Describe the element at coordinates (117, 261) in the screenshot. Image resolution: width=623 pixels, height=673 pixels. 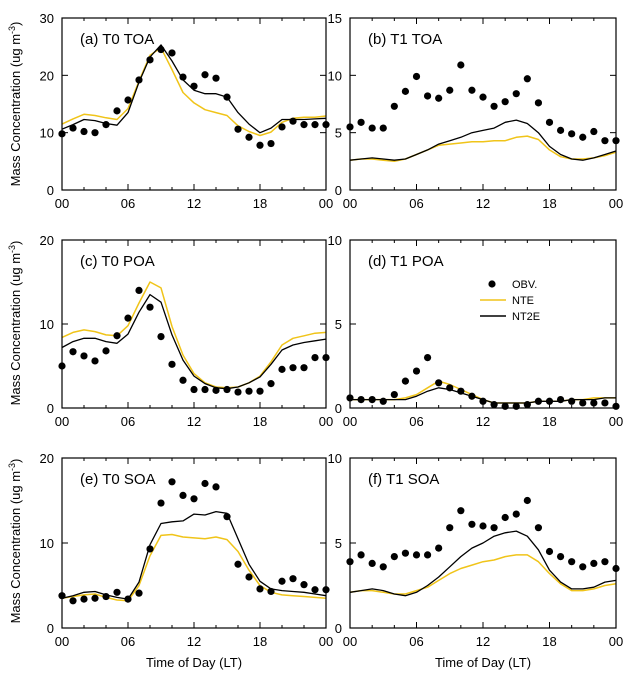
I see `panel-title: (c) T0 POA` at that location.